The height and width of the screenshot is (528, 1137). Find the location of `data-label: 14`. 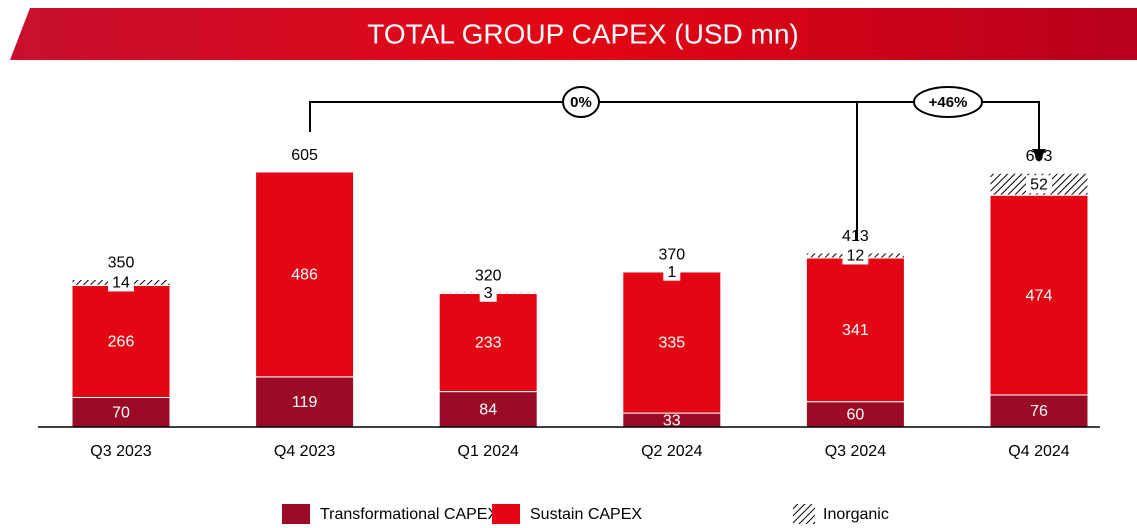

data-label: 14 is located at coordinates (121, 283).